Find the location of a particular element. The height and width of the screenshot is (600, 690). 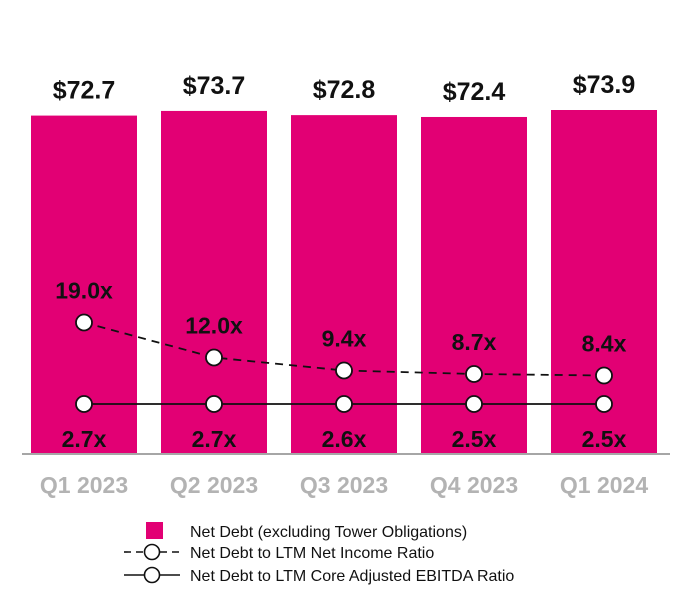

net-income-ratio-label-q2-2023: 12.0x is located at coordinates (214, 326).